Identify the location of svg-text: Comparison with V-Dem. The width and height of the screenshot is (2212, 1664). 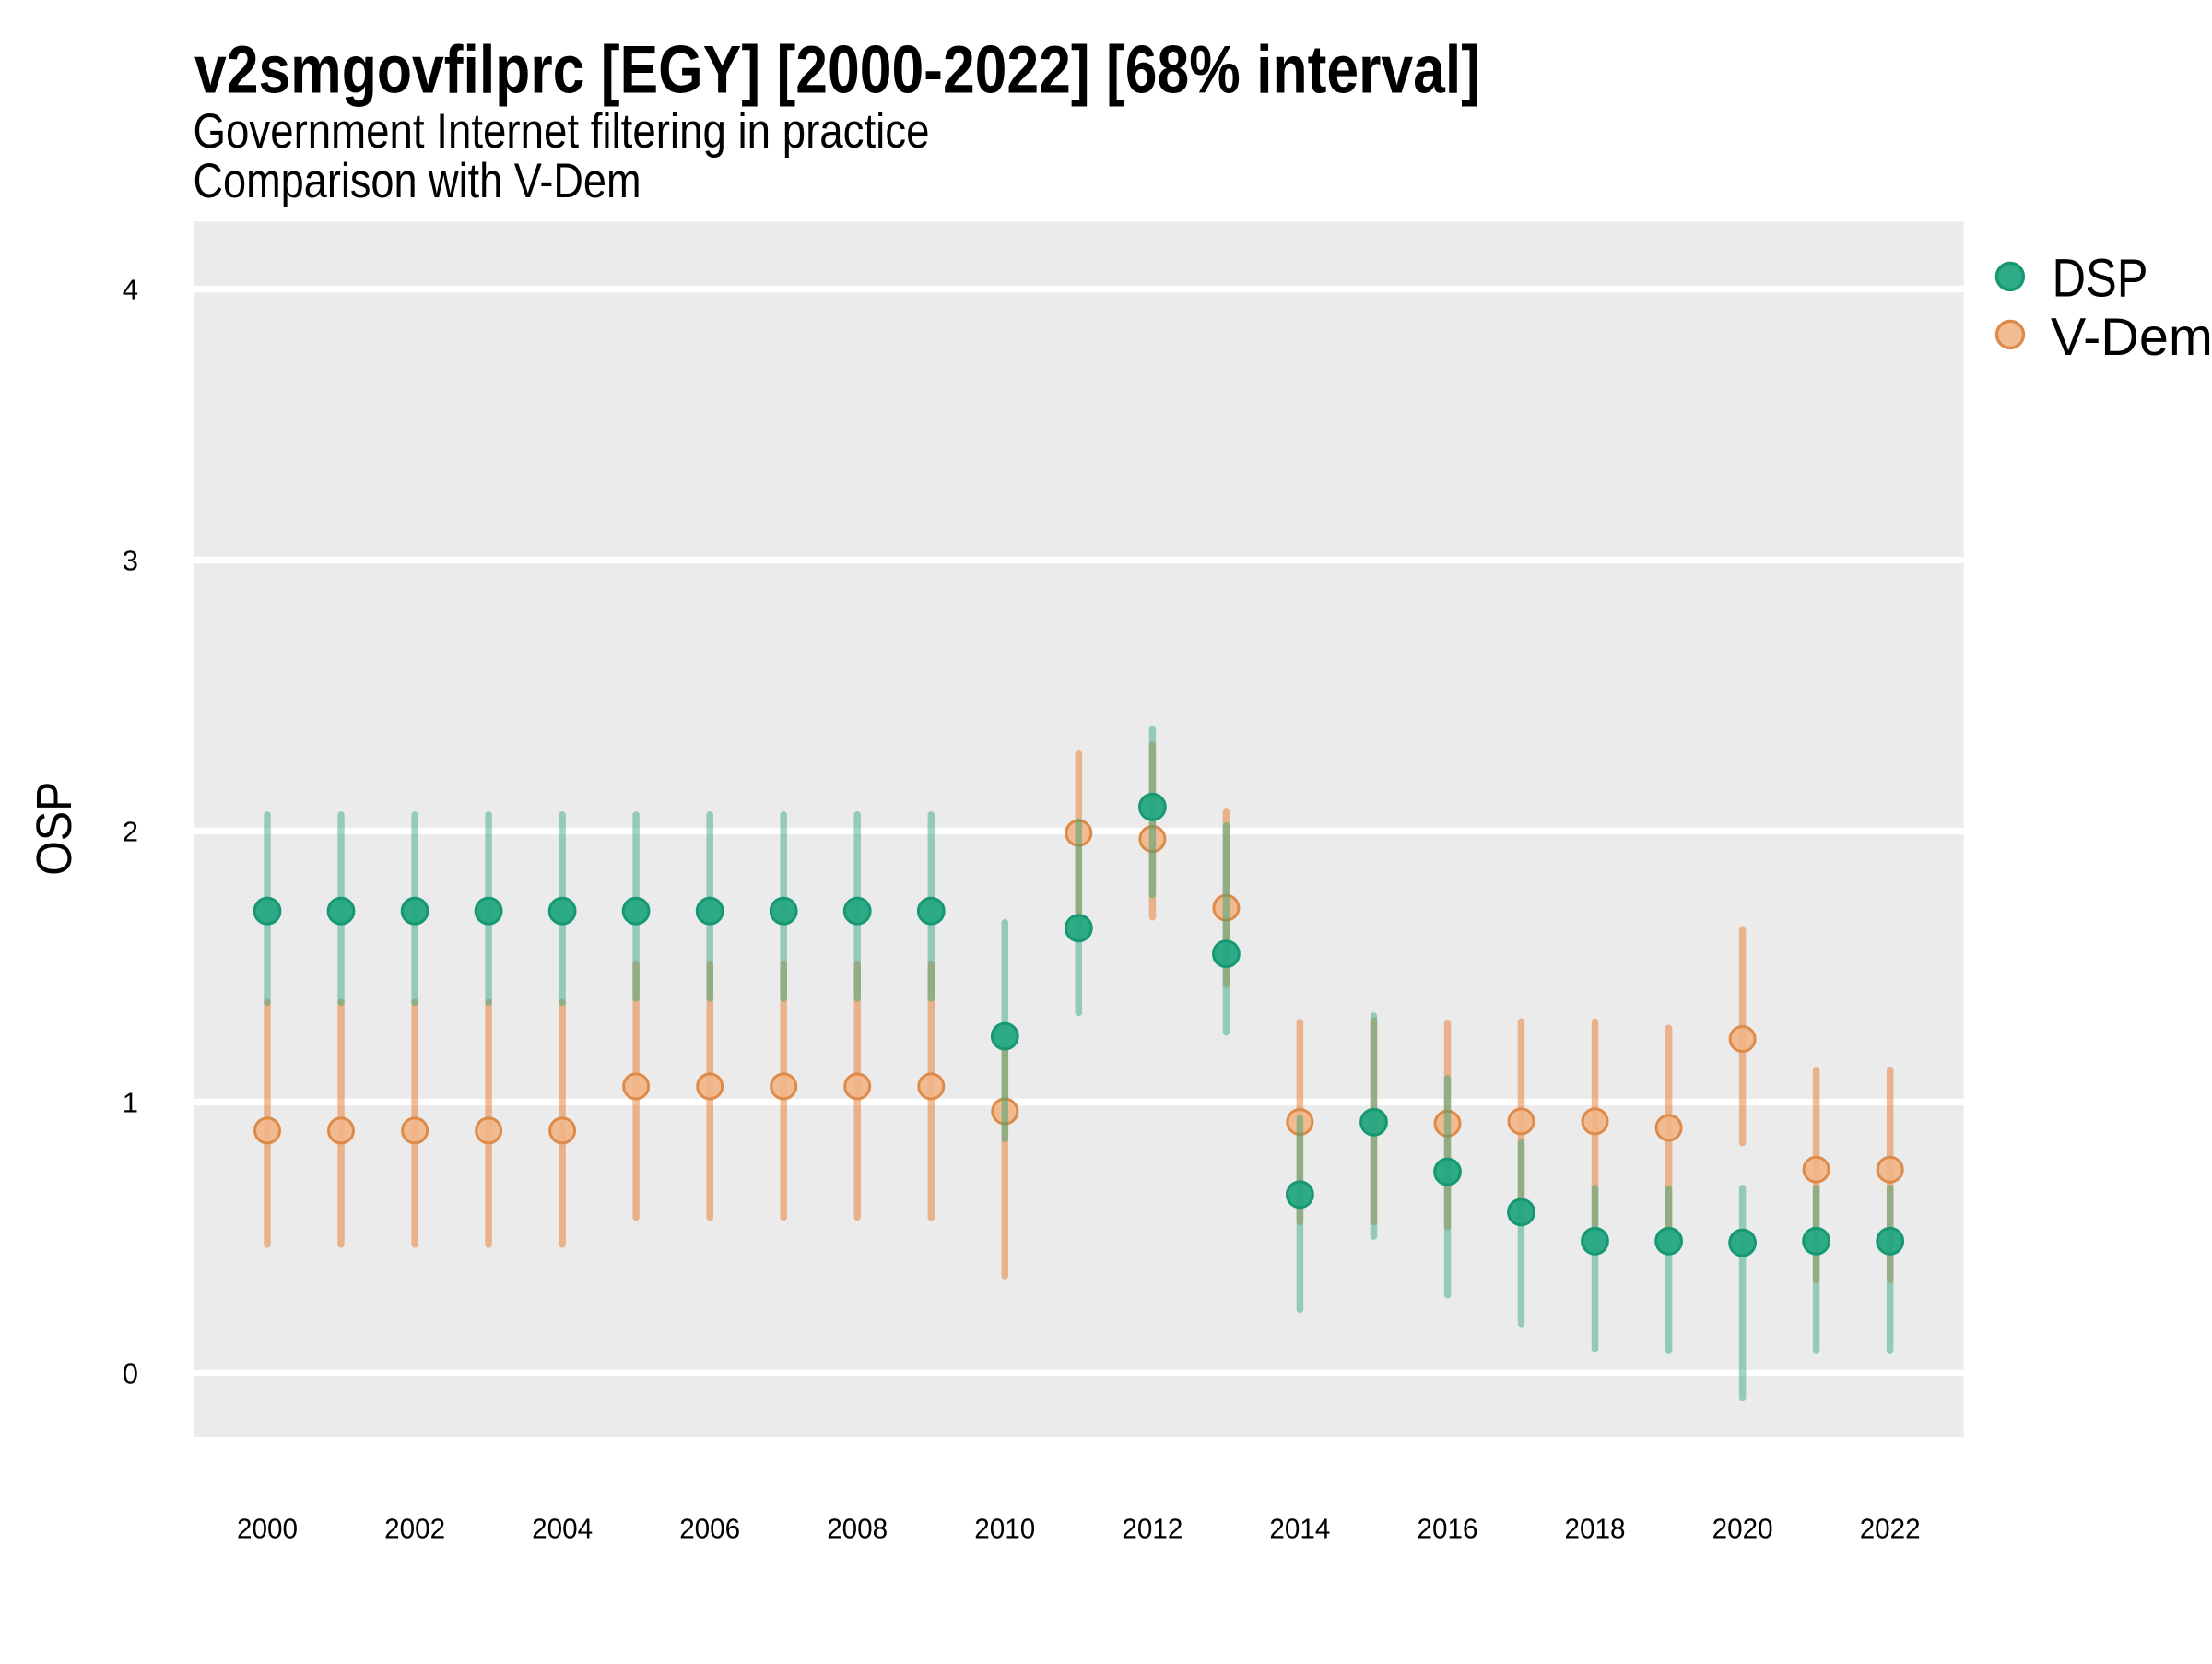
(417, 181).